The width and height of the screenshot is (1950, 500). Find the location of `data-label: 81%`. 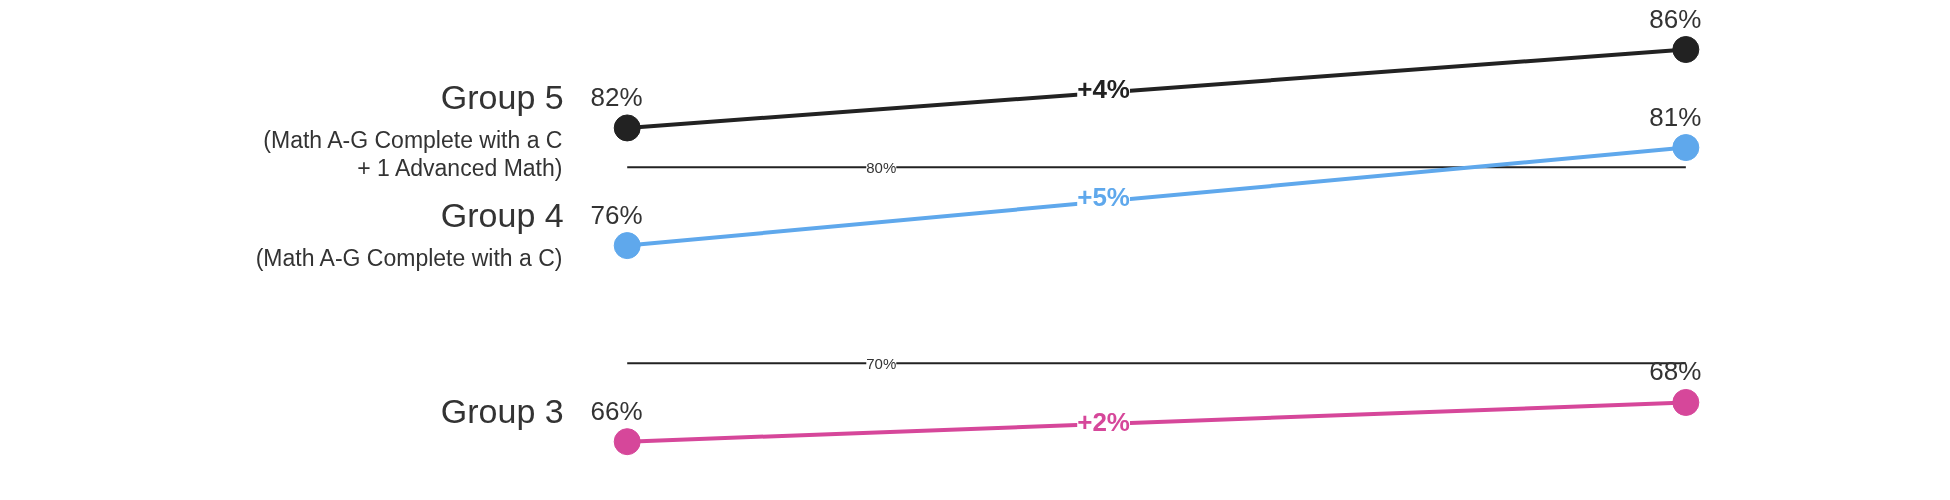

data-label: 81% is located at coordinates (1675, 116).